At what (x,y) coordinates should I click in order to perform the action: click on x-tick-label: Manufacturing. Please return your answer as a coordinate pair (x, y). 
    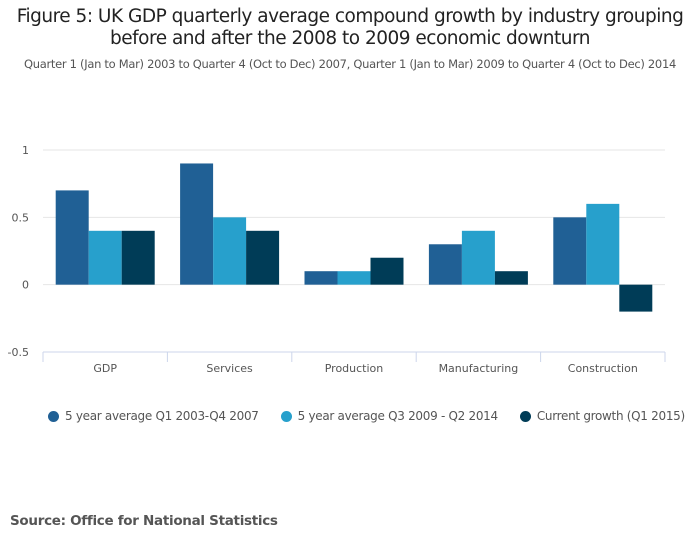
    Looking at the image, I should click on (479, 368).